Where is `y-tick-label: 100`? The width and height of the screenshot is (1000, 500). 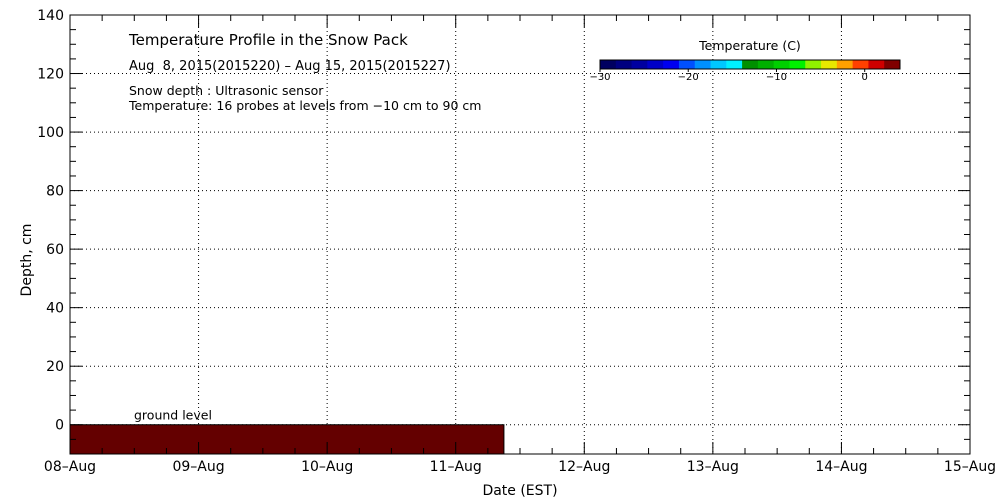
y-tick-label: 100 is located at coordinates (50, 133).